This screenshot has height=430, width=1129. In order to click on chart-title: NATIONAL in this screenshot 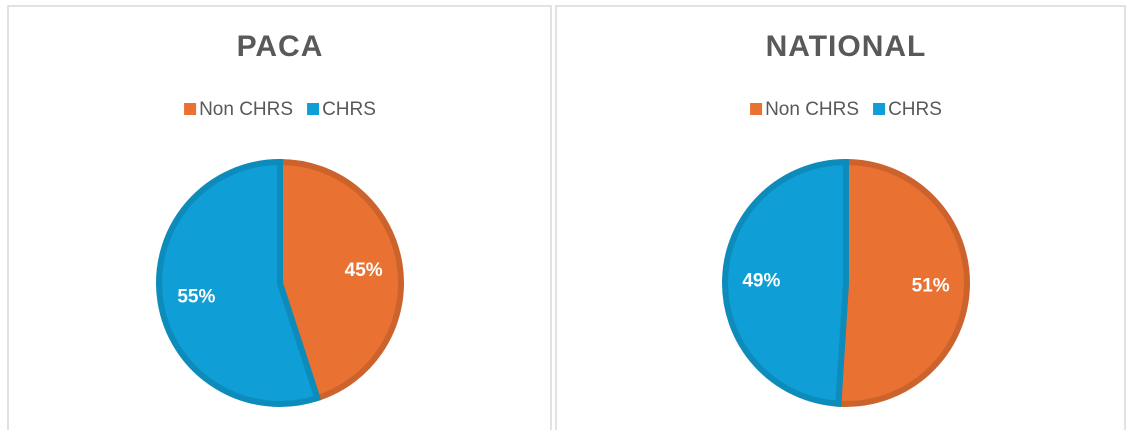, I will do `click(846, 46)`.